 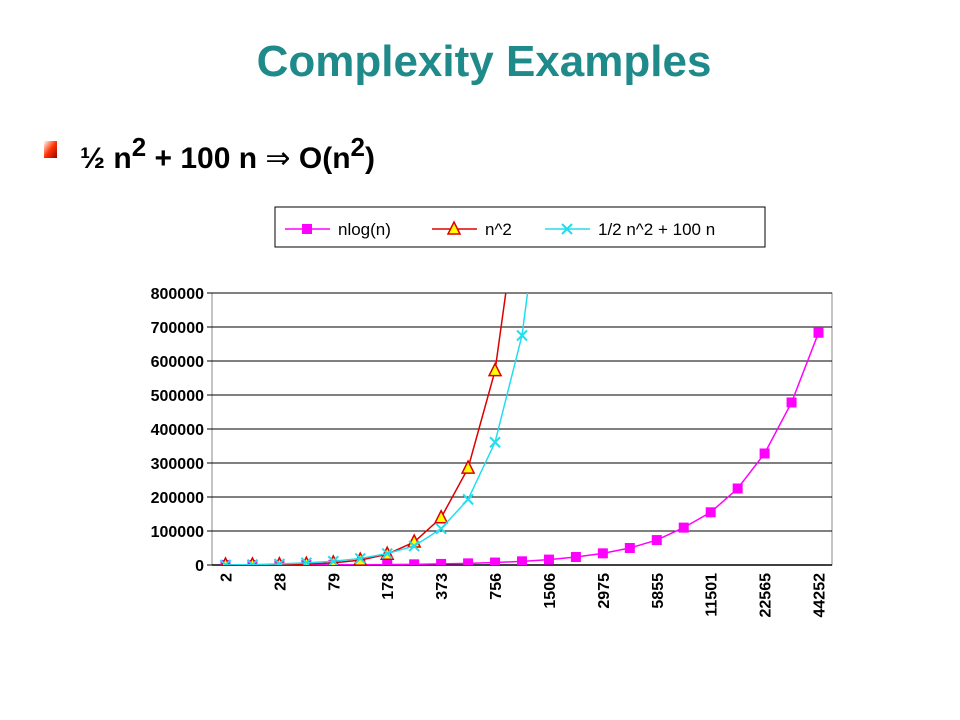 I want to click on y-tick-label: 100000, so click(x=177, y=532).